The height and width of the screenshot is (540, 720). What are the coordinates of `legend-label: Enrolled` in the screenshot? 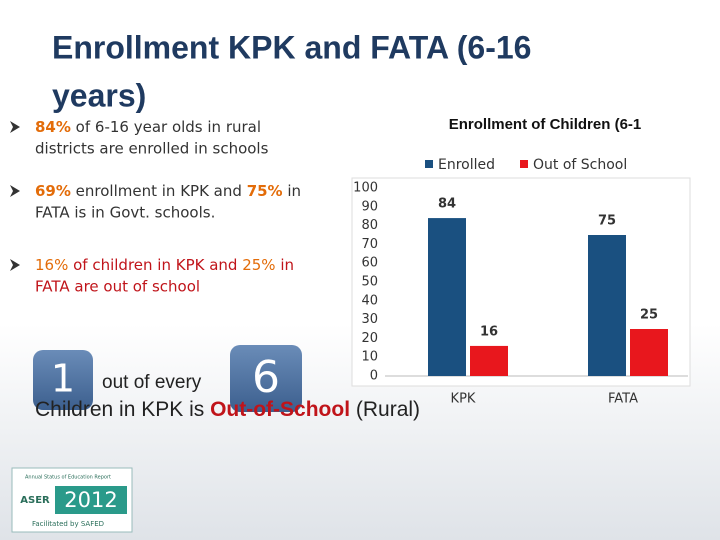 It's located at (466, 165).